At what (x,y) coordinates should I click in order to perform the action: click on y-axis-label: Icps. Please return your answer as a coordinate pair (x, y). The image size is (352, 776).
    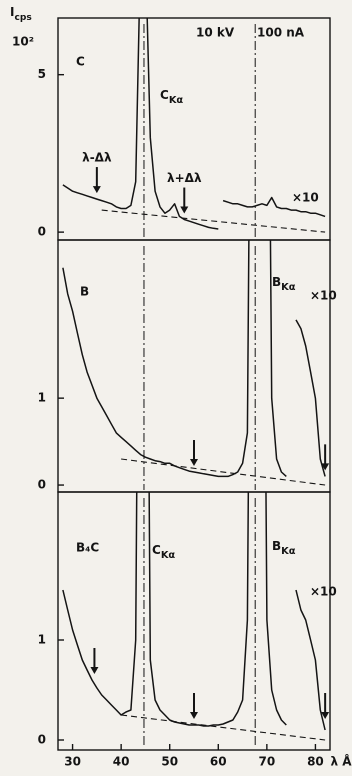
    Looking at the image, I should click on (21, 14).